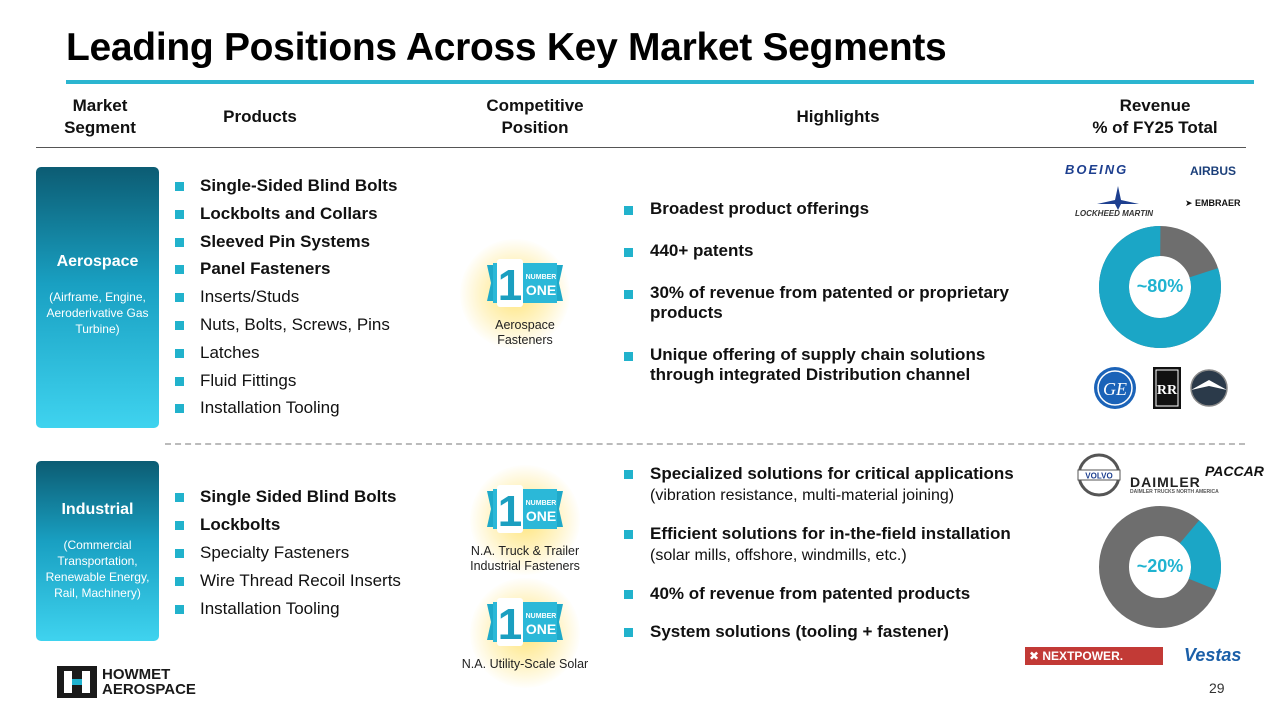 Image resolution: width=1280 pixels, height=720 pixels. What do you see at coordinates (705, 444) in the screenshot?
I see `segment-divider` at bounding box center [705, 444].